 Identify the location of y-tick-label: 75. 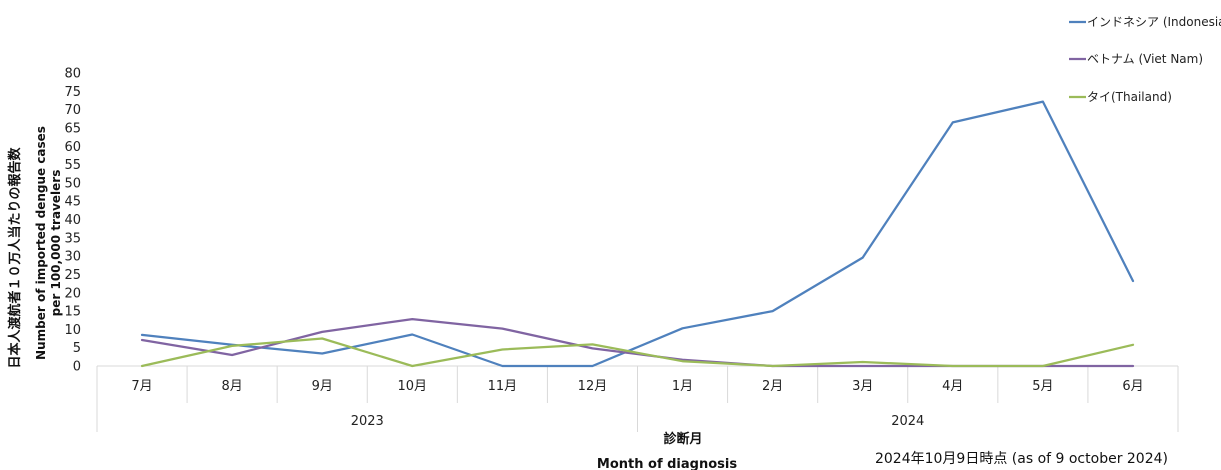
(72, 92).